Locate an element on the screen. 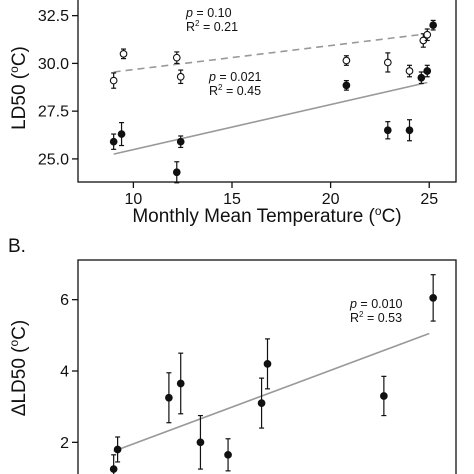  panel-a-annotation-open-p: p = 0.10 is located at coordinates (208, 13).